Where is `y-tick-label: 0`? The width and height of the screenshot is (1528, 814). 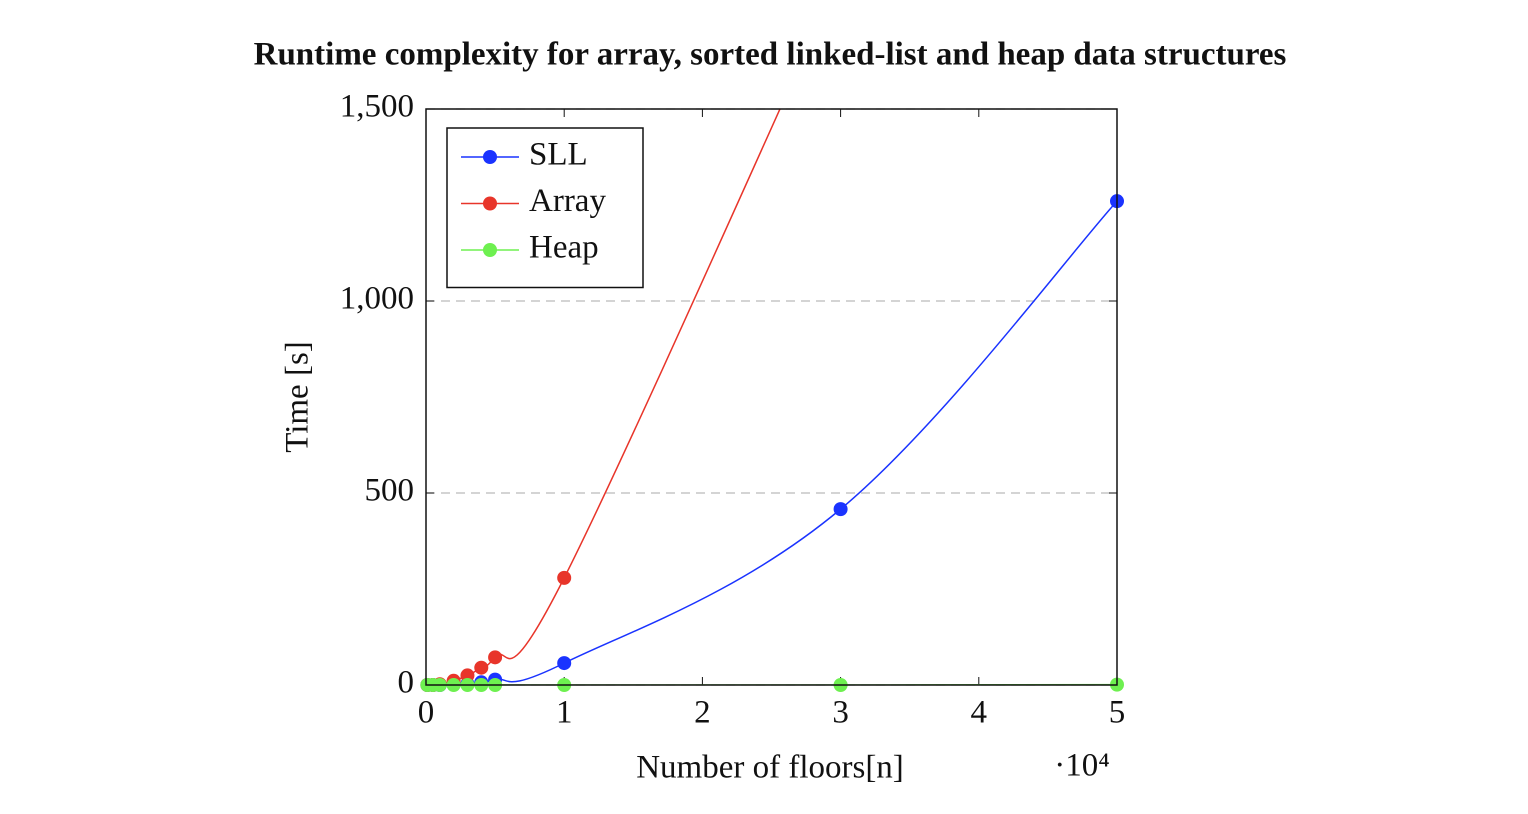
y-tick-label: 0 is located at coordinates (406, 683).